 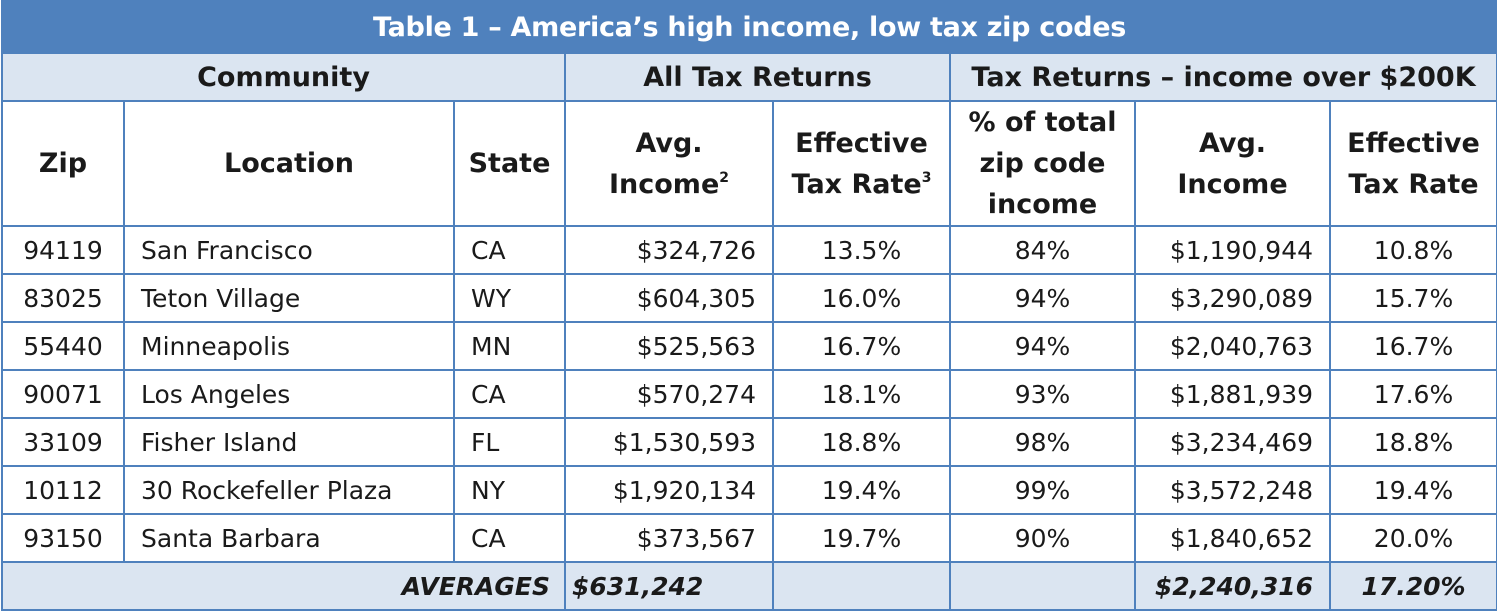 I want to click on group-header-all-returns: All Tax Returns, so click(x=757, y=77).